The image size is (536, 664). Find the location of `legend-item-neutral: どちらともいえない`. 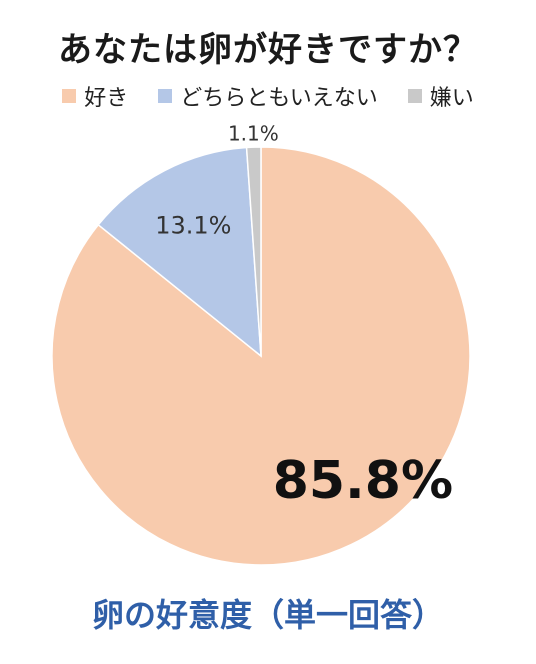

legend-item-neutral: どちらともいえない is located at coordinates (268, 96).